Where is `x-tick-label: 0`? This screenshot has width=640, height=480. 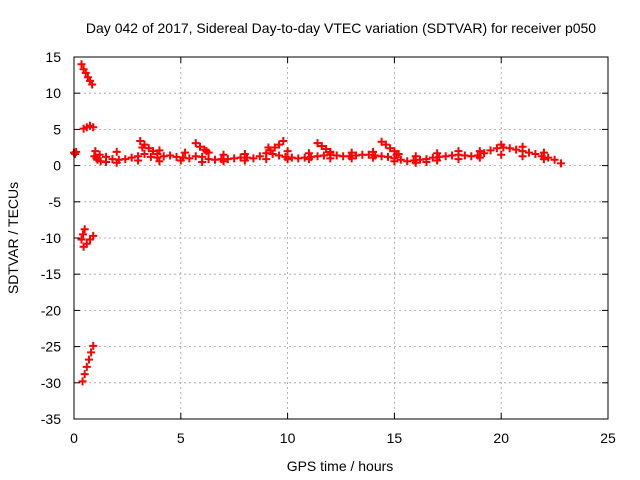 x-tick-label: 0 is located at coordinates (74, 438).